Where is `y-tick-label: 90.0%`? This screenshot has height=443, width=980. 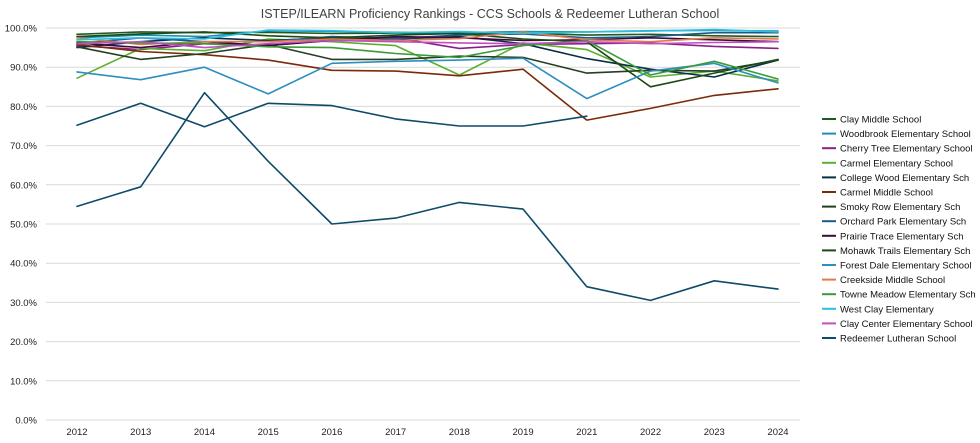 y-tick-label: 90.0% is located at coordinates (23, 68).